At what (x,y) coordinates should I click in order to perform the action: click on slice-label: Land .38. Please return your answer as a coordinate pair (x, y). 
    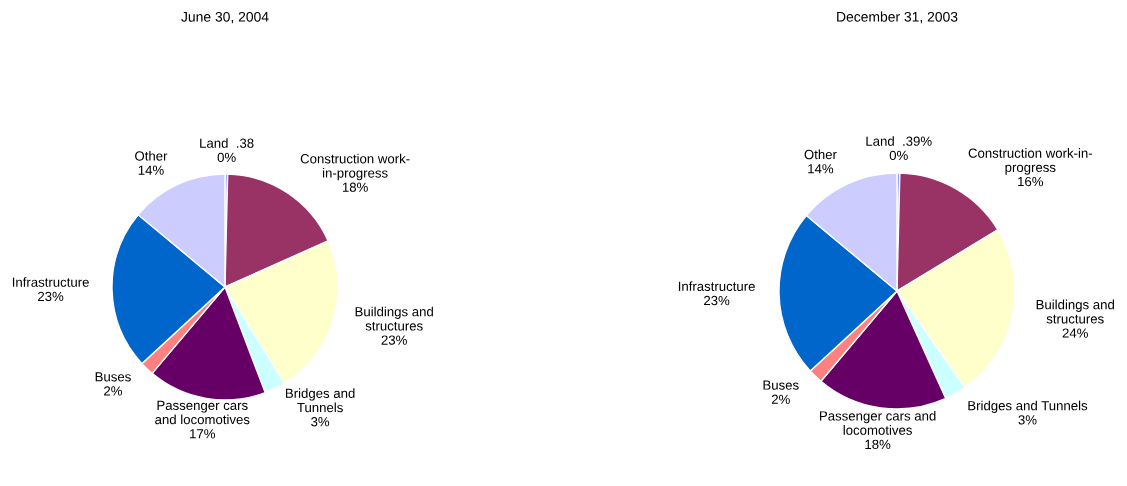
    Looking at the image, I should click on (227, 143).